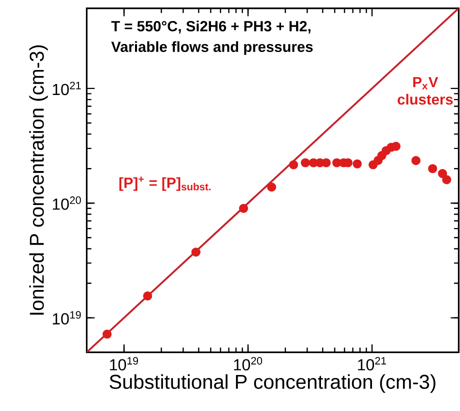 The width and height of the screenshot is (460, 411). Describe the element at coordinates (248, 363) in the screenshot. I see `x-tick-label: 10$^{20}$` at that location.